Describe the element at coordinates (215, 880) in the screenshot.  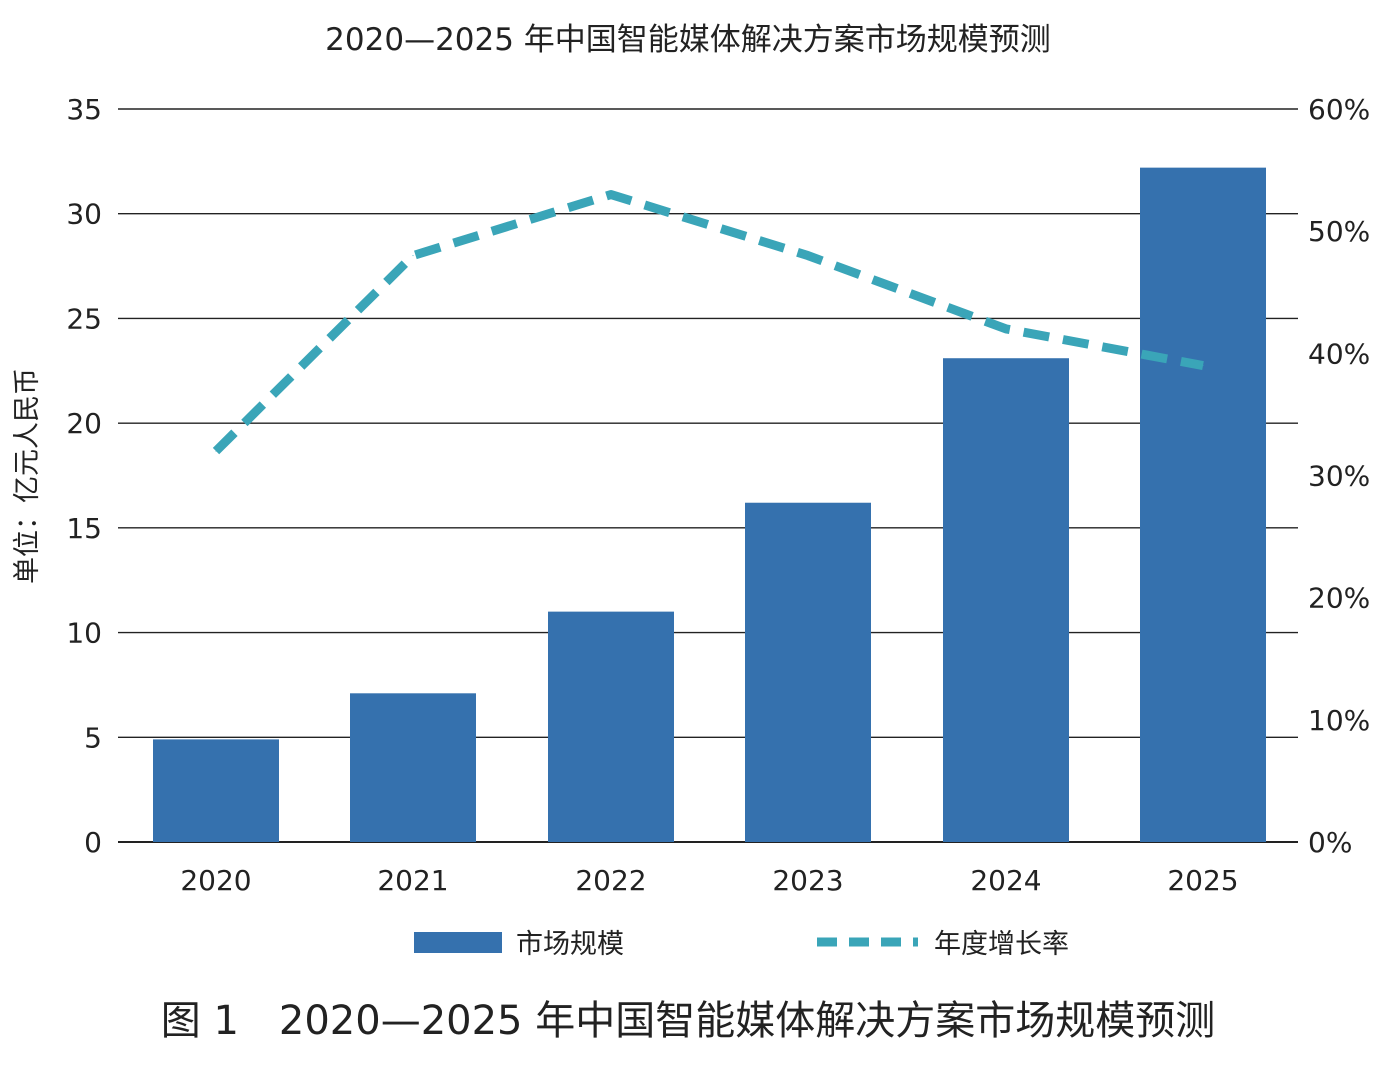
I see `x-tick-label: 2020` at that location.